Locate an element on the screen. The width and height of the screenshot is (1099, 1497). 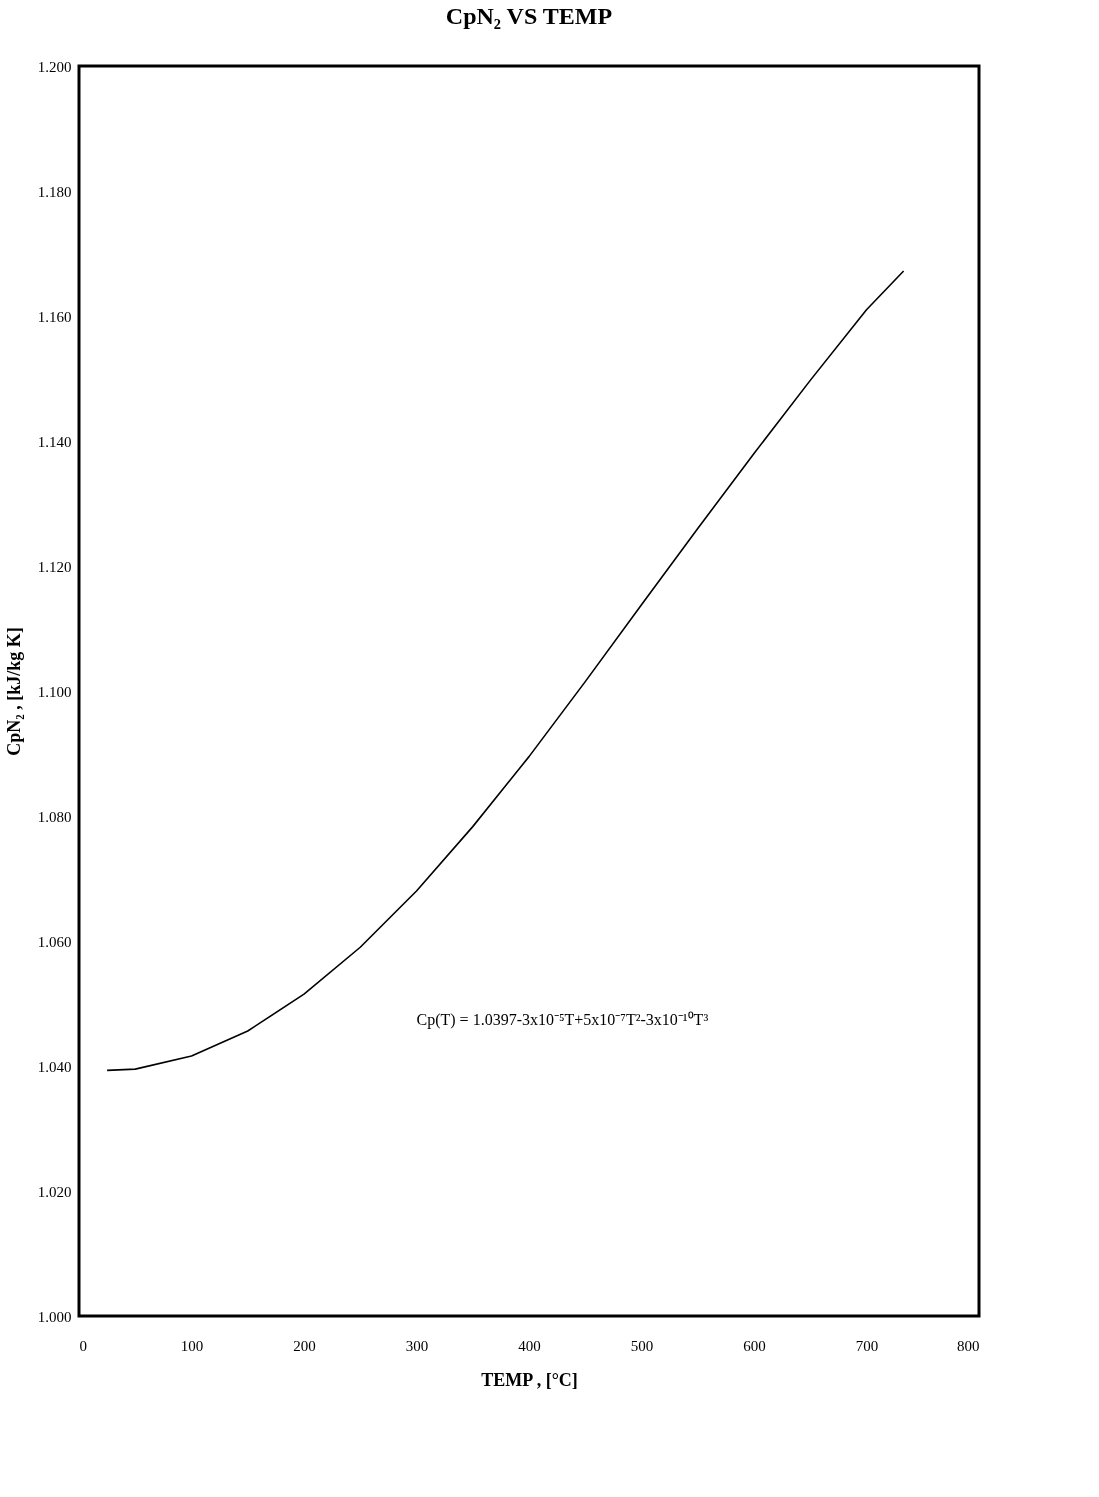
x-tick-label: 700 is located at coordinates (867, 1345).